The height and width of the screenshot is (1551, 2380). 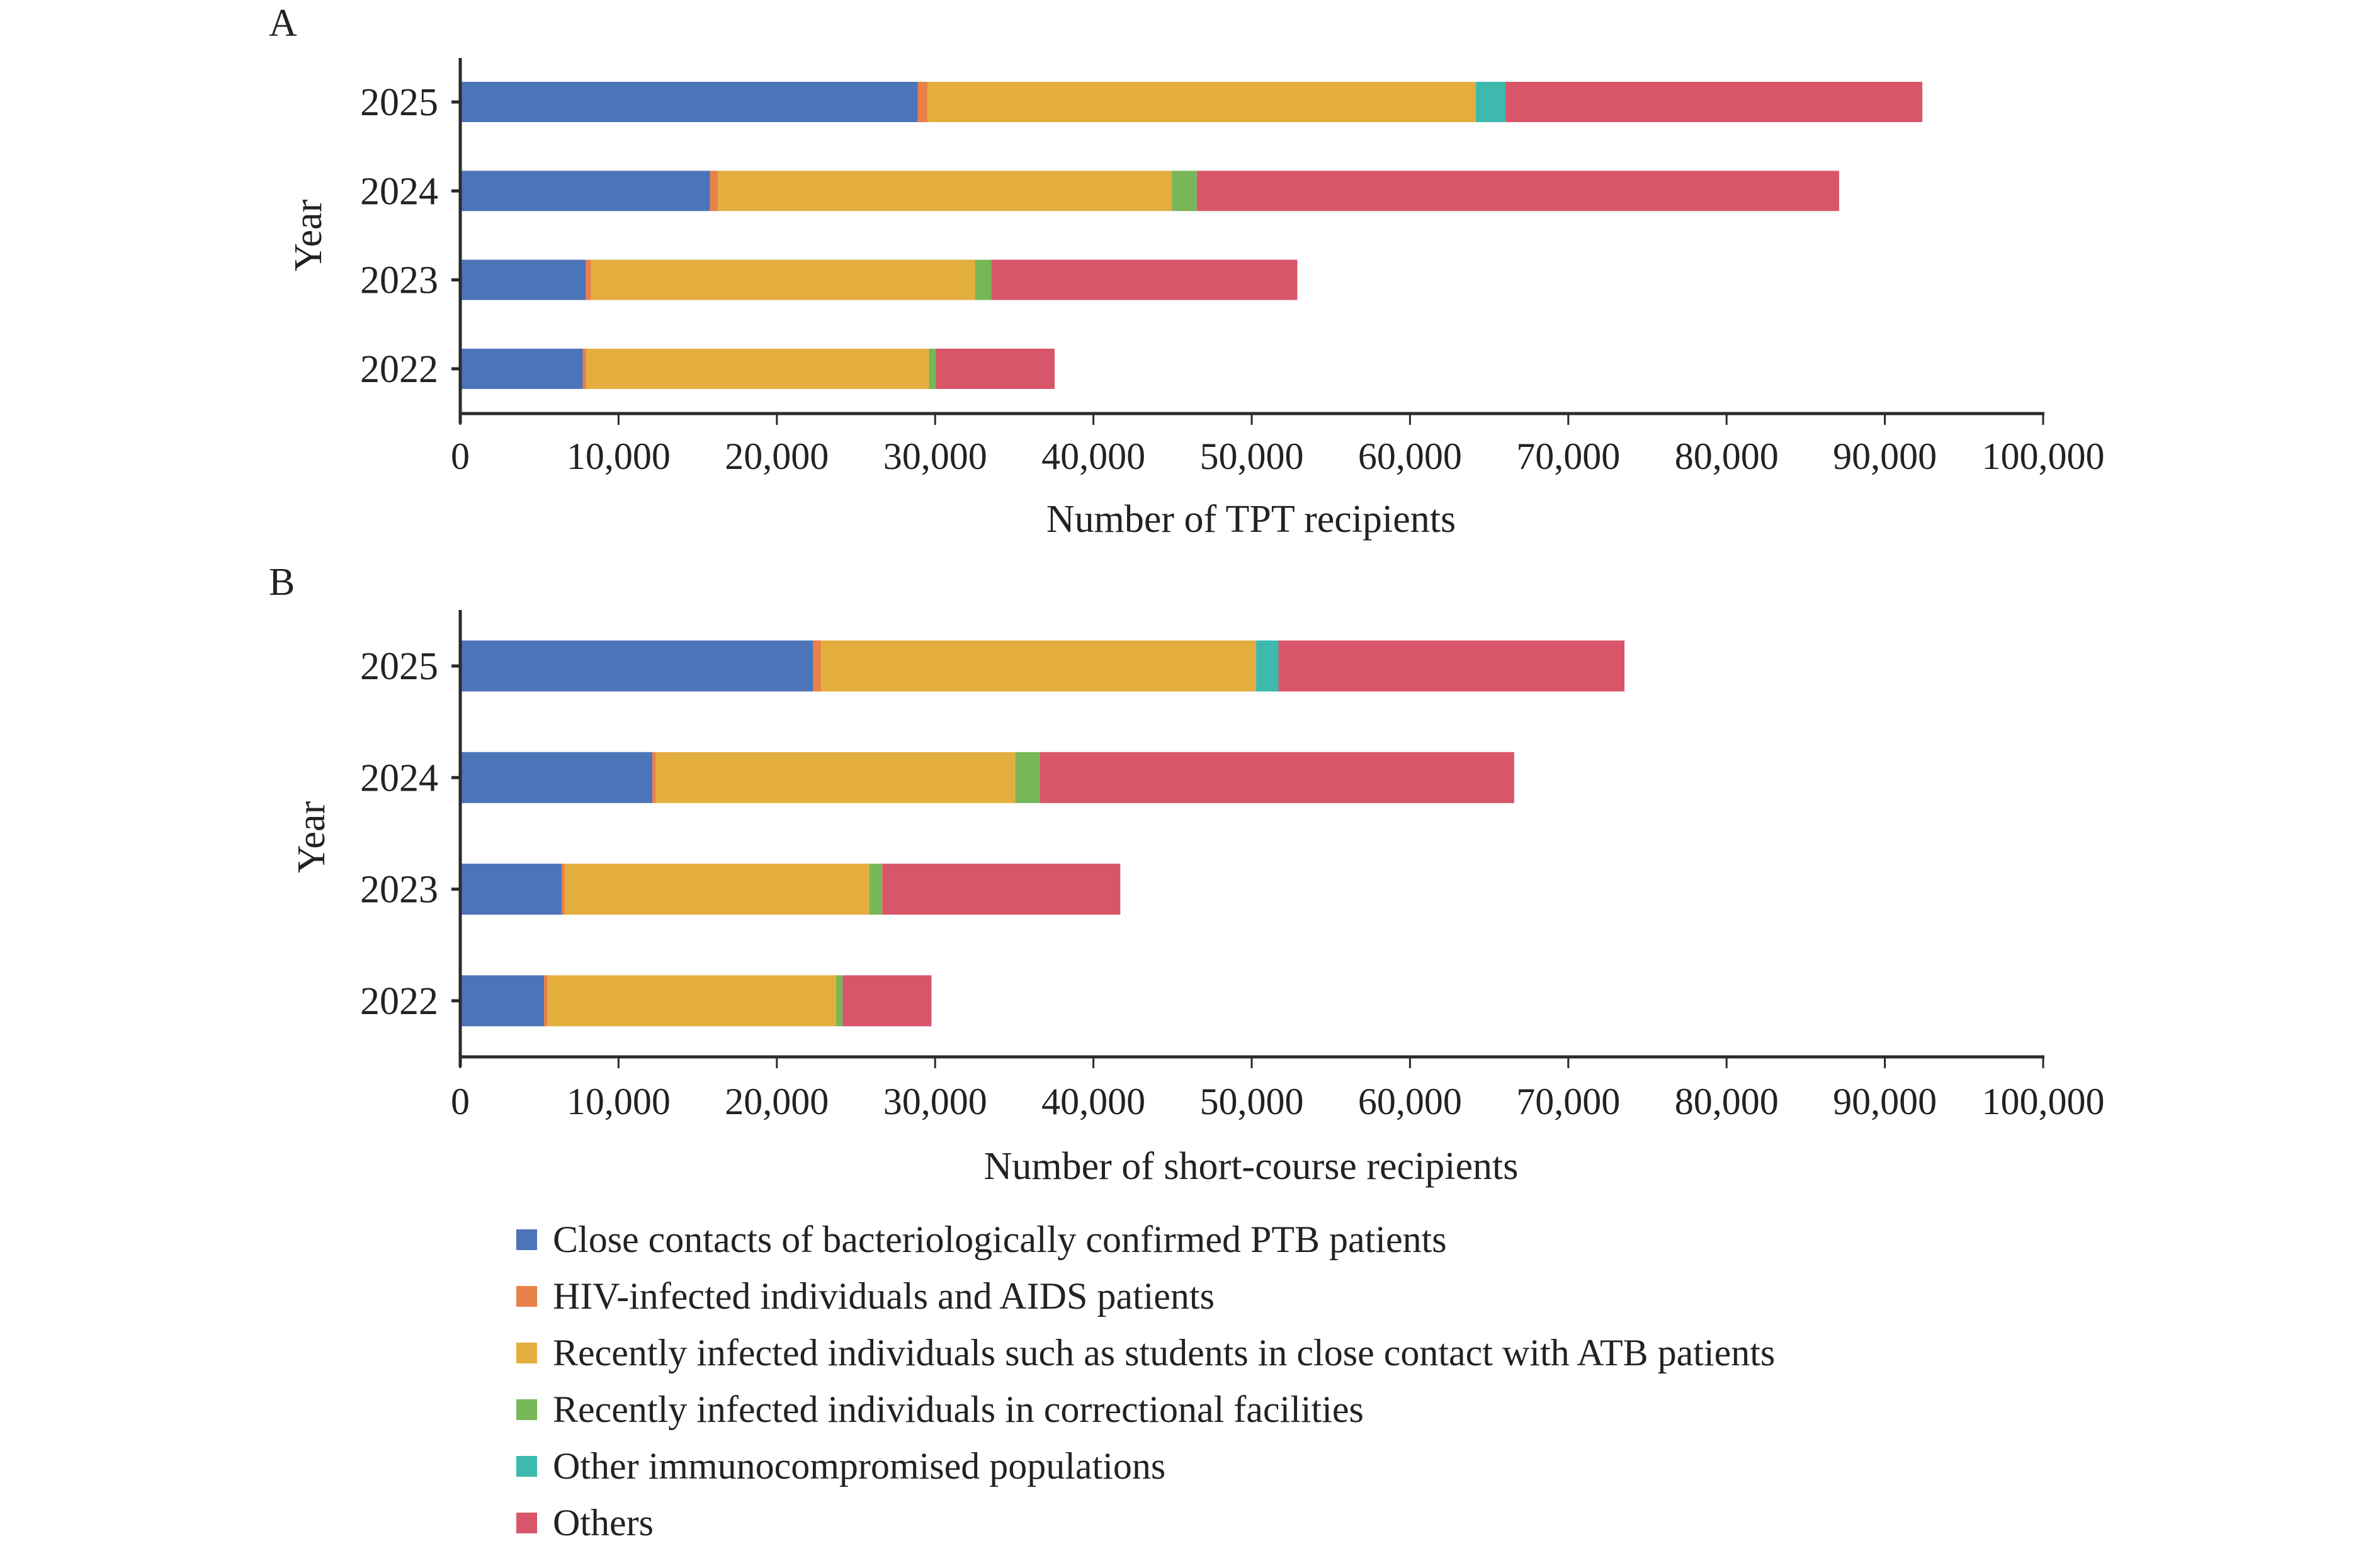 What do you see at coordinates (1885, 456) in the screenshot?
I see `panel-a-x-tick-label: 90,000` at bounding box center [1885, 456].